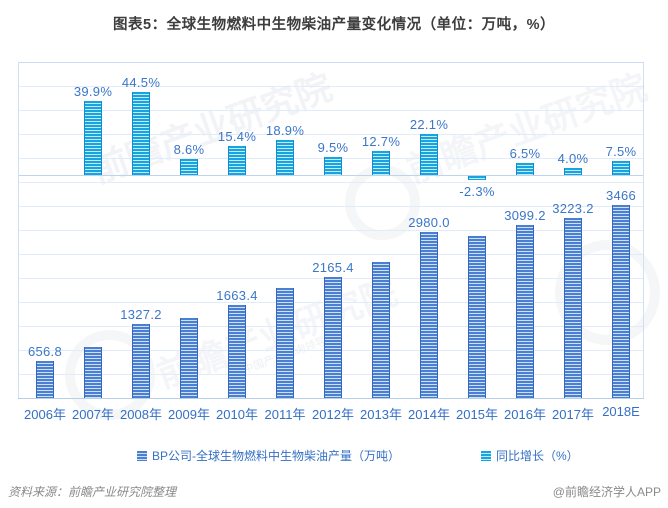 The image size is (668, 508). What do you see at coordinates (237, 414) in the screenshot?
I see `x-tick-label: 2010年` at bounding box center [237, 414].